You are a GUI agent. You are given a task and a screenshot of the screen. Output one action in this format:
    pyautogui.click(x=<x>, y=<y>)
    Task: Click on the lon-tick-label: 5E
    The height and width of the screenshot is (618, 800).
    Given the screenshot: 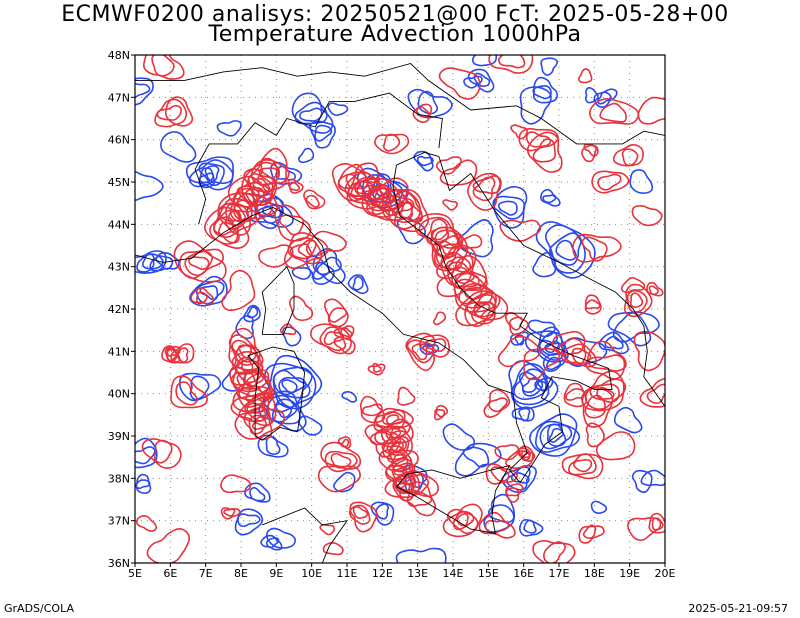 What is the action you would take?
    pyautogui.click(x=135, y=573)
    